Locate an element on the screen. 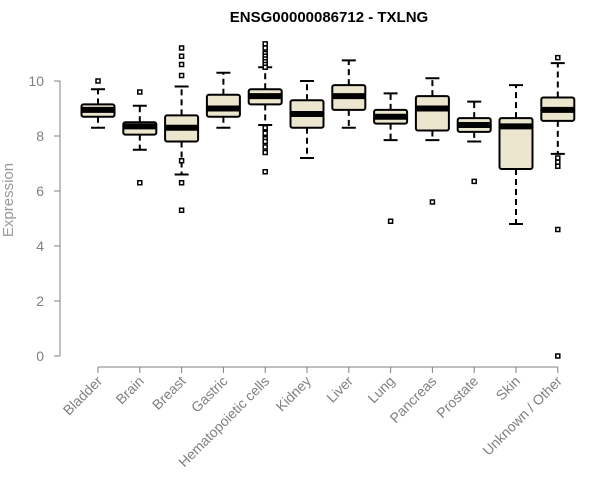  x-tick-label: Bladder is located at coordinates (83, 396).